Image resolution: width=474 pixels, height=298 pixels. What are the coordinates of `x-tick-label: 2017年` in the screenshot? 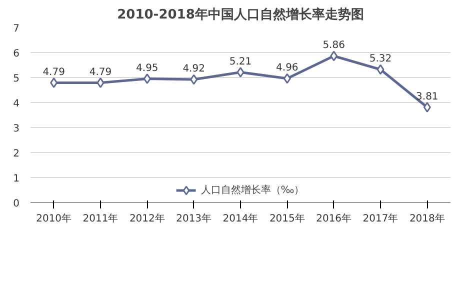 It's located at (380, 218).